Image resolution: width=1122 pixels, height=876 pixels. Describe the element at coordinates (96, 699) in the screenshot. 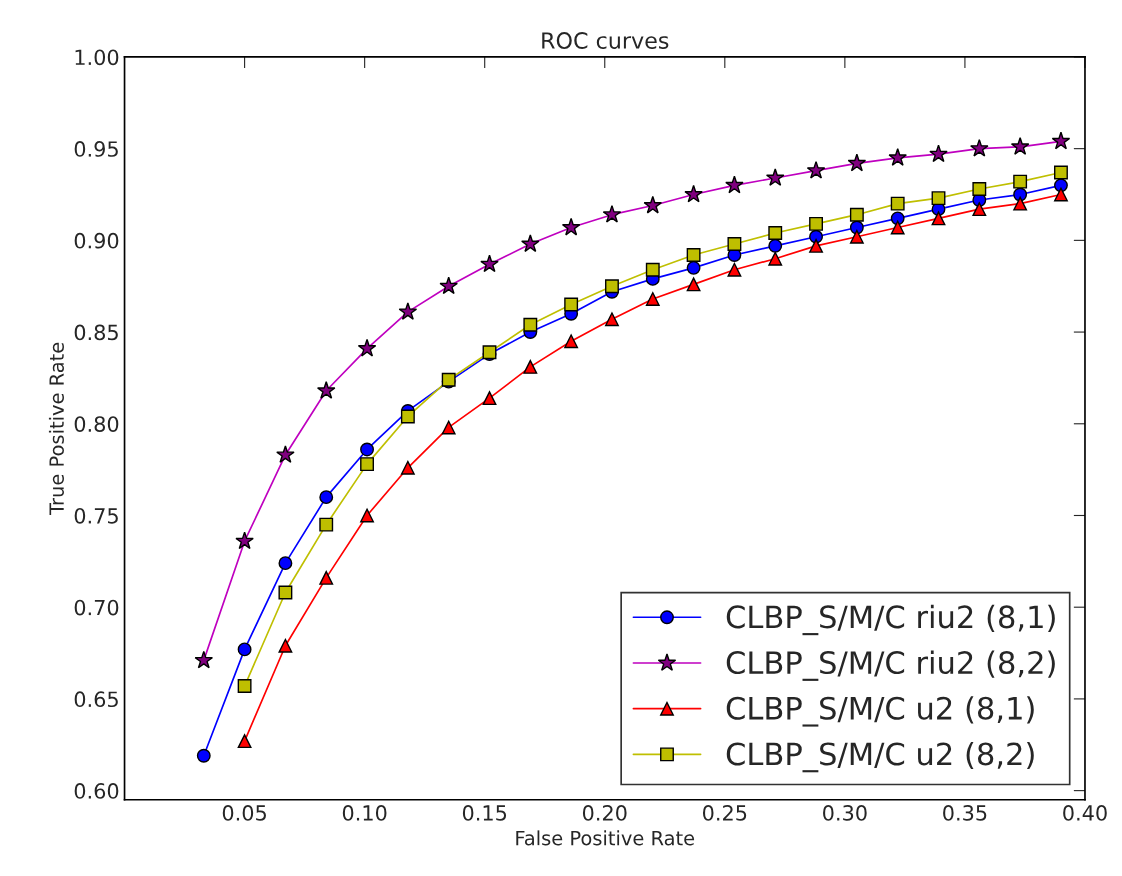

I see `y-tick-label: 0.65` at that location.